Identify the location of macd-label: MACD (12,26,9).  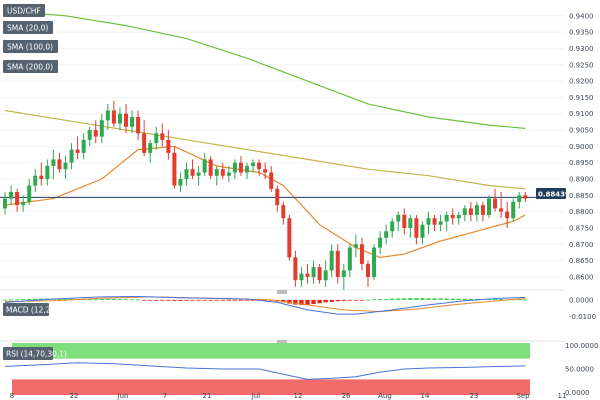
(35, 310).